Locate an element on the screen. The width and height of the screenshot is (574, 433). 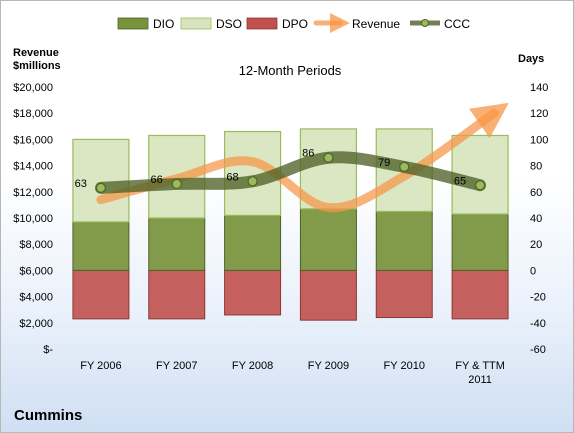
right-tick-label: 20 is located at coordinates (536, 245).